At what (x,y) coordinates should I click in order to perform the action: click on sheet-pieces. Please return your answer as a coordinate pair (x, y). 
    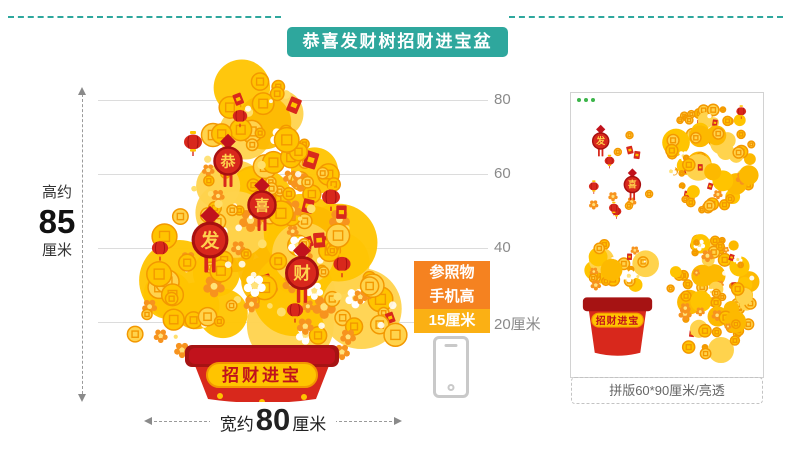
    Looking at the image, I should click on (672, 233).